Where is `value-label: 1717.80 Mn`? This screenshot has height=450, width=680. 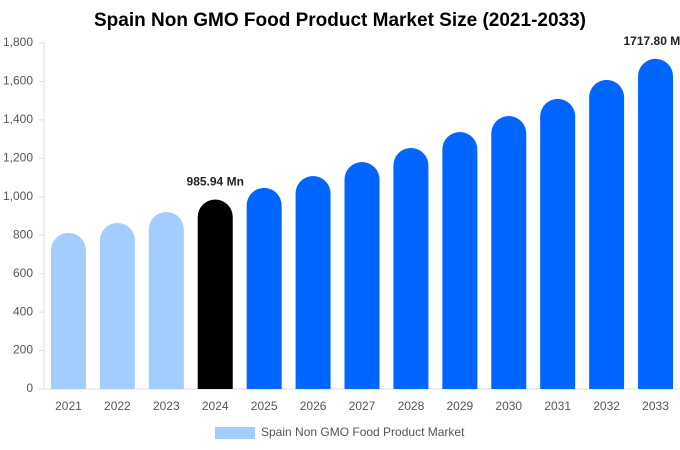
value-label: 1717.80 Mn is located at coordinates (652, 41).